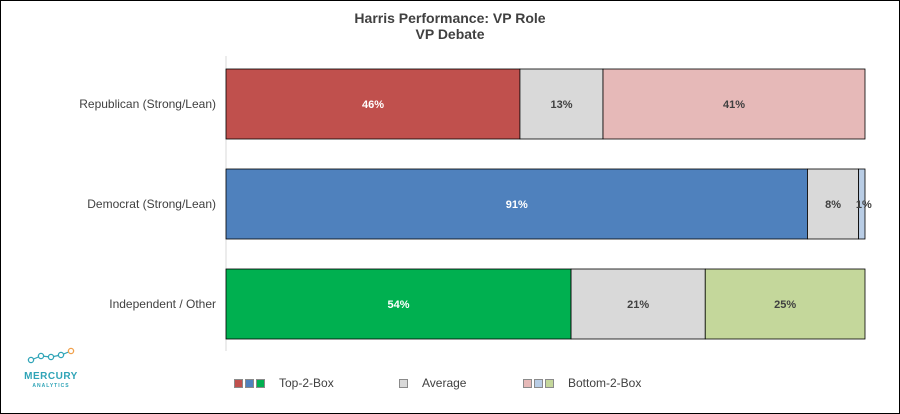  What do you see at coordinates (450, 34) in the screenshot?
I see `chart-subtitle: VP Debate` at bounding box center [450, 34].